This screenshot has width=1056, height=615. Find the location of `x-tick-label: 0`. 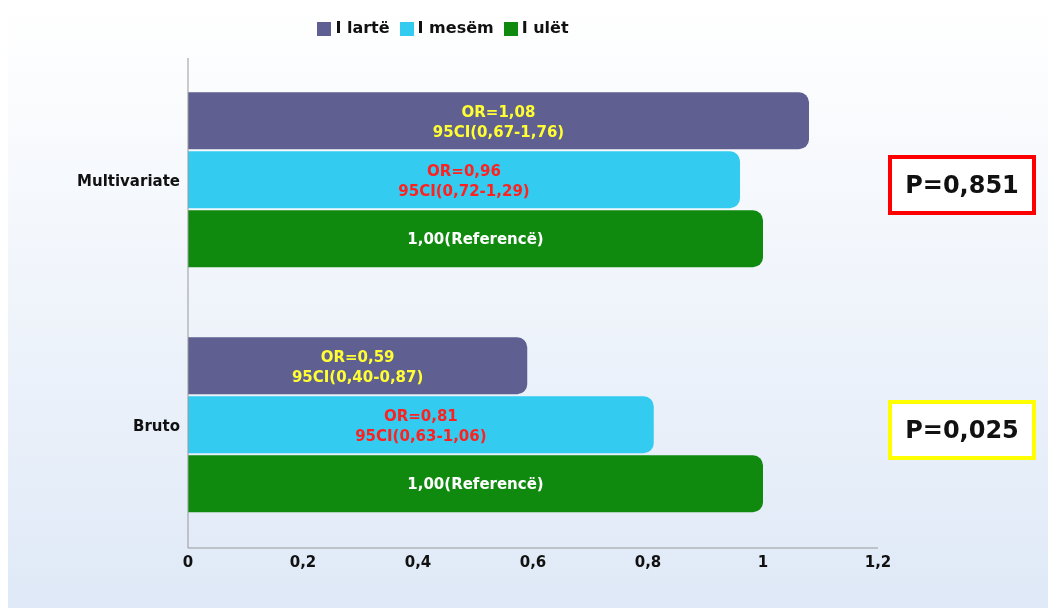

x-tick-label: 0 is located at coordinates (188, 561).